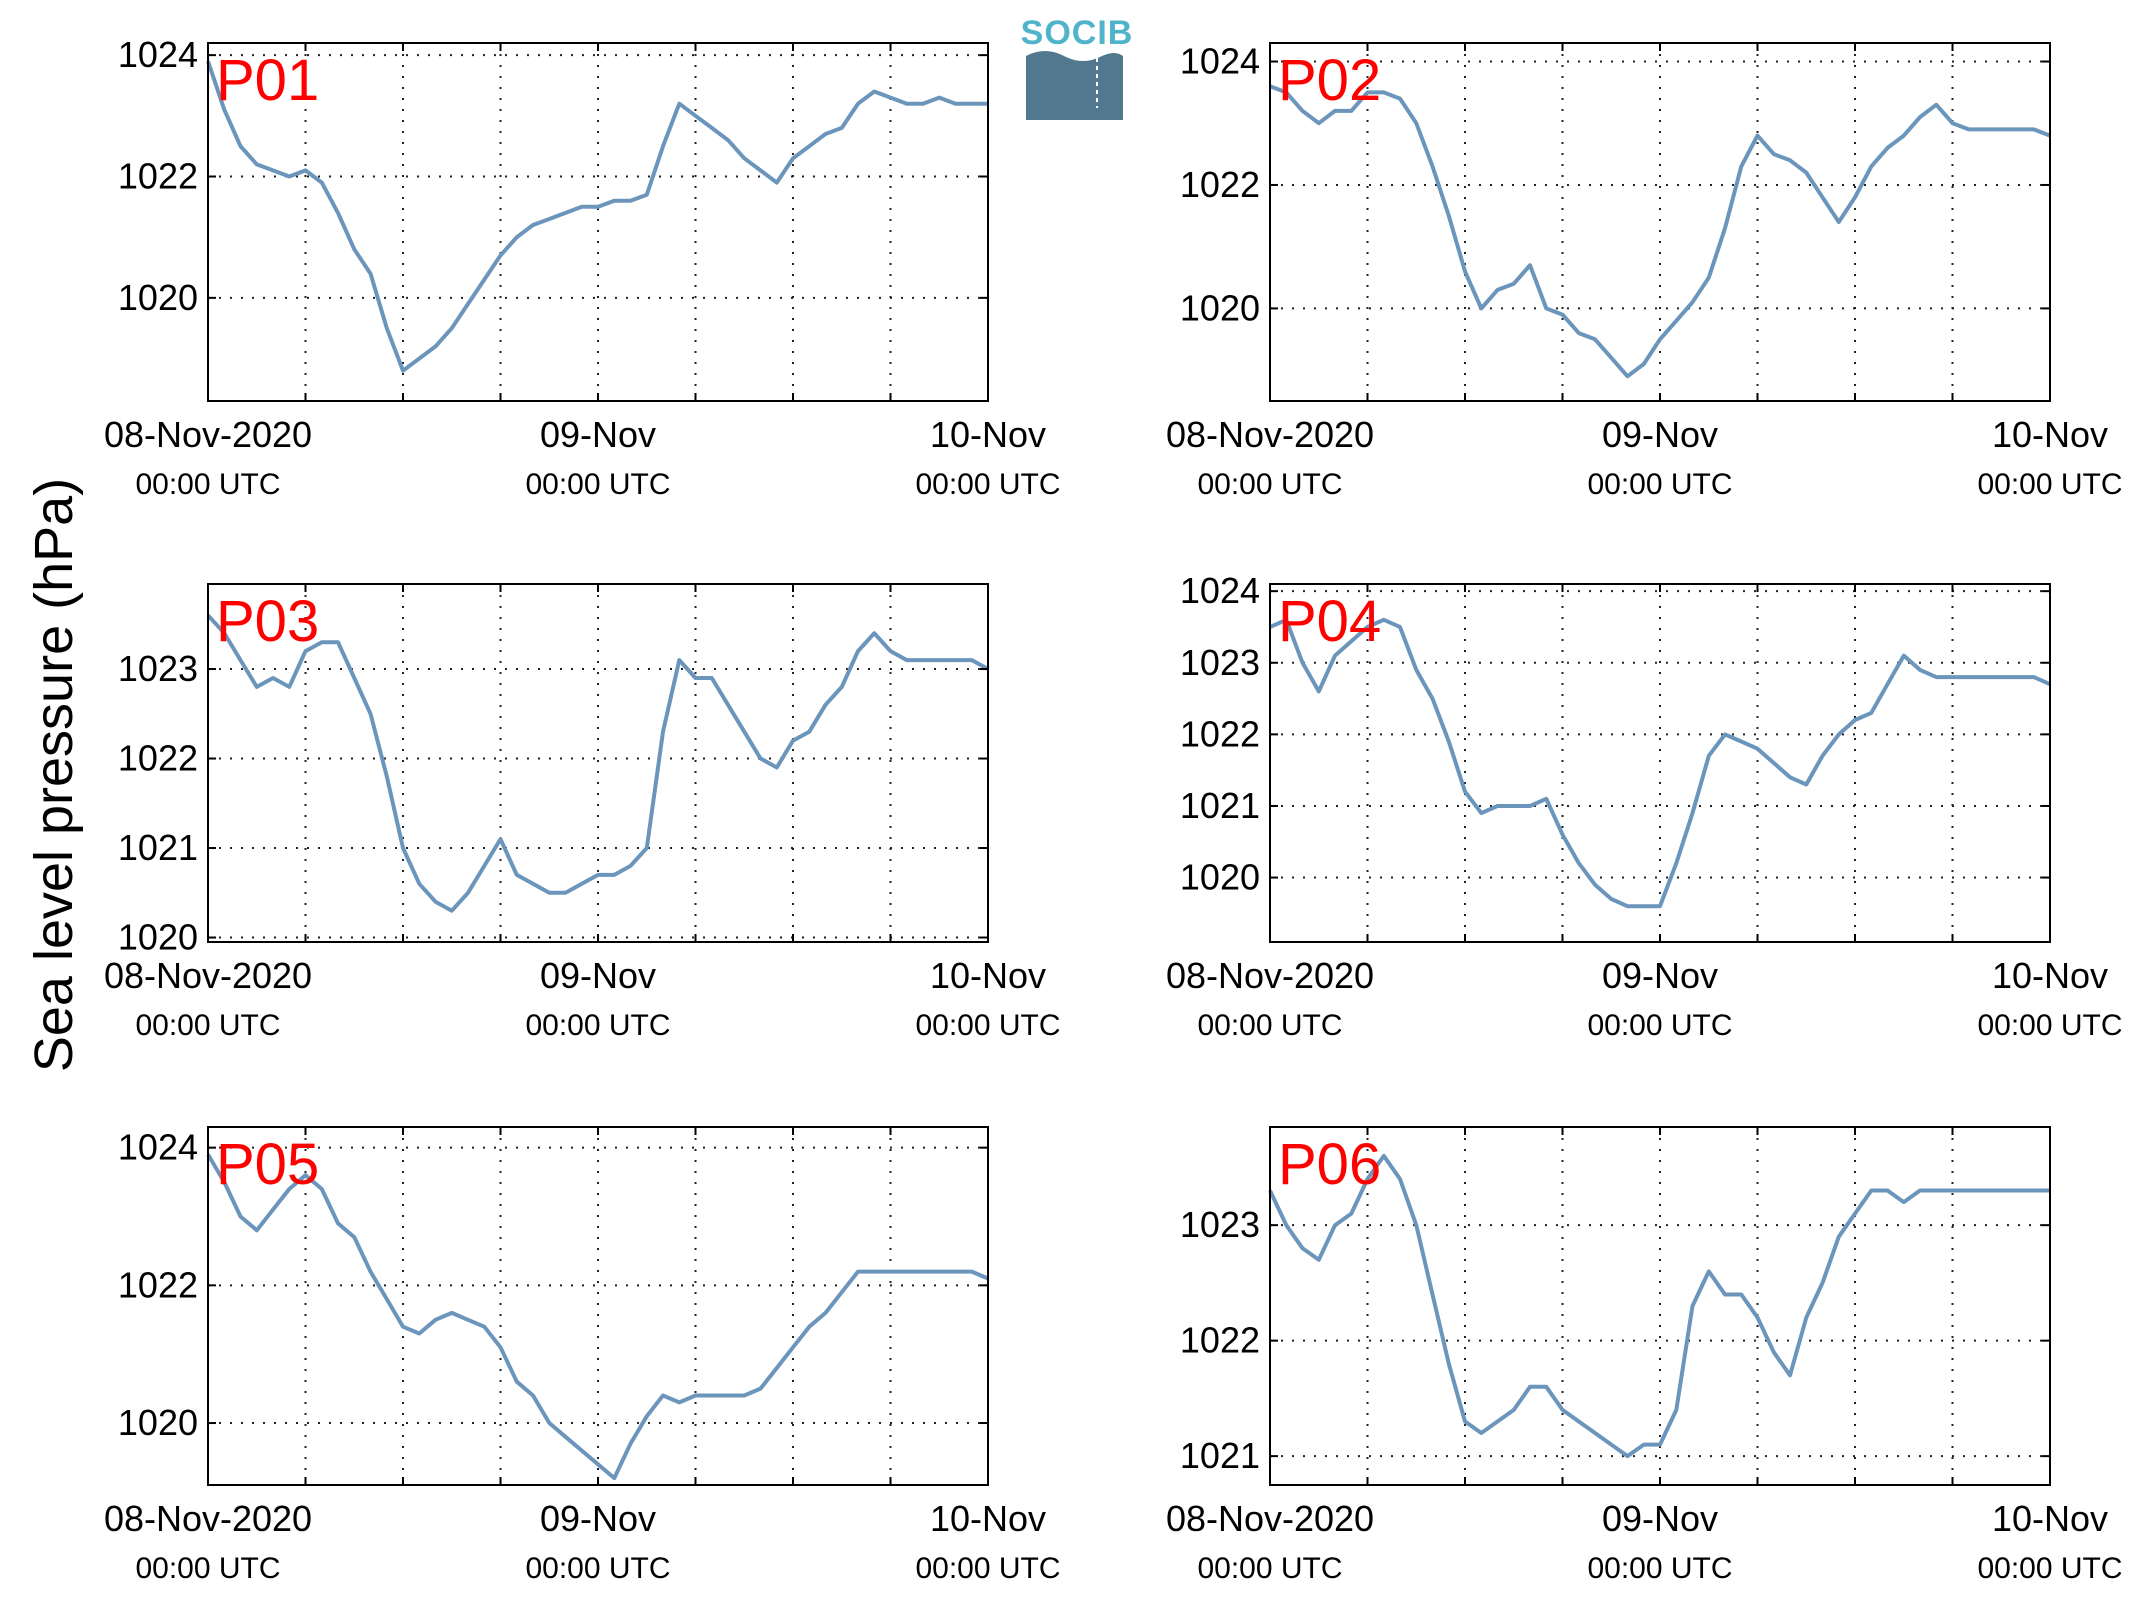 The width and height of the screenshot is (2133, 1608). Describe the element at coordinates (1074, 85) in the screenshot. I see `socib-logo-wave` at that location.